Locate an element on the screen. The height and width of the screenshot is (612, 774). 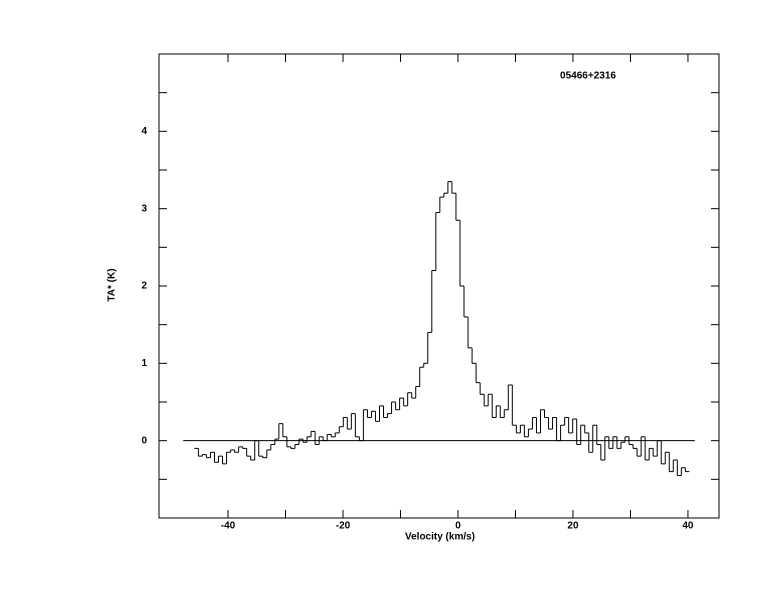
y-tick-label: 1 is located at coordinates (144, 363).